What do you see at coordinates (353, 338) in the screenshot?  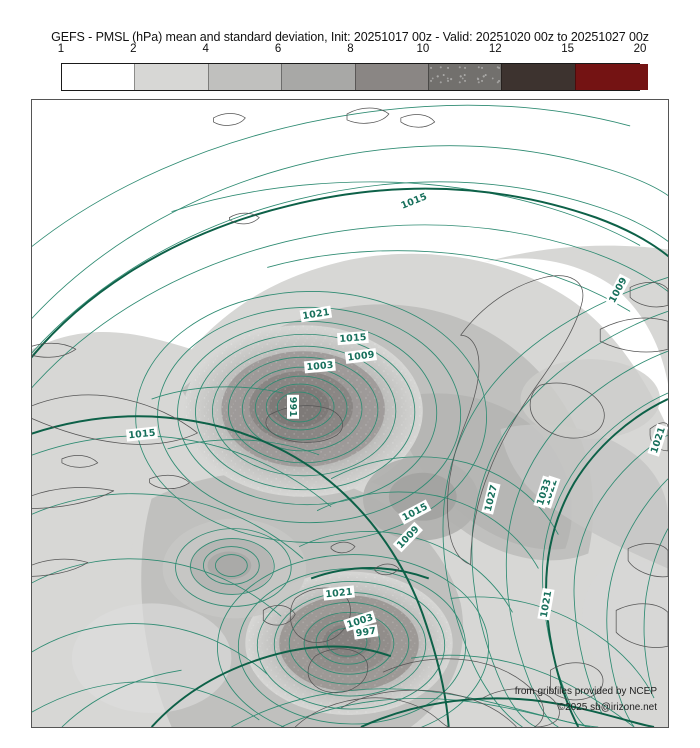 I see `contour-label-1015-2: 1015` at bounding box center [353, 338].